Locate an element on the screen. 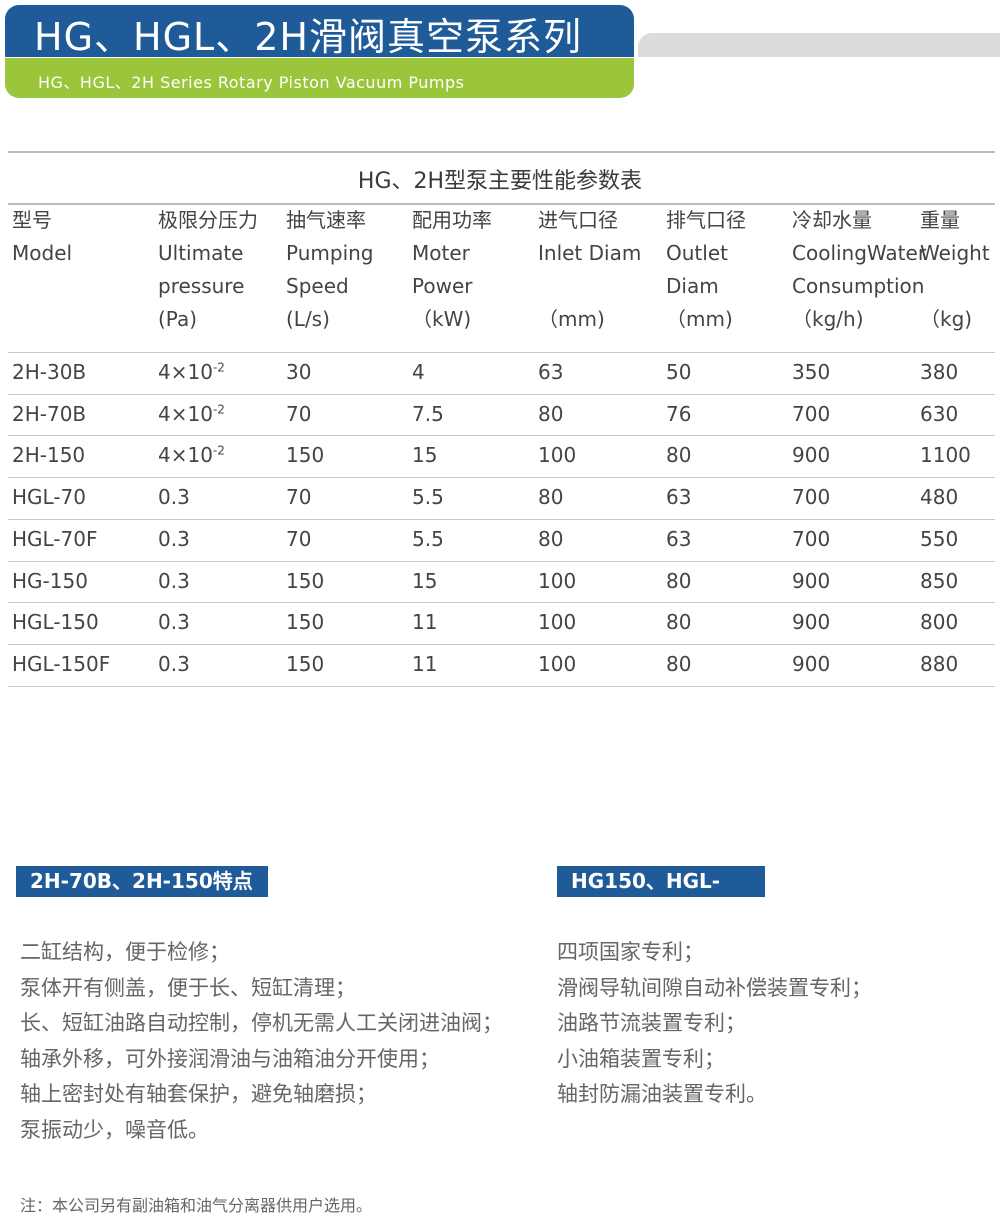  cell-value: 380 is located at coordinates (939, 372).